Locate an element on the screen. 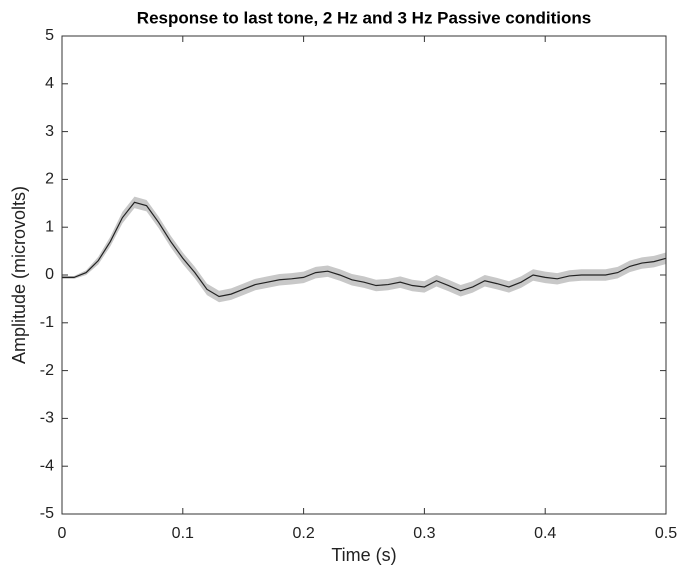  y-tick-label: 1 is located at coordinates (49, 226).